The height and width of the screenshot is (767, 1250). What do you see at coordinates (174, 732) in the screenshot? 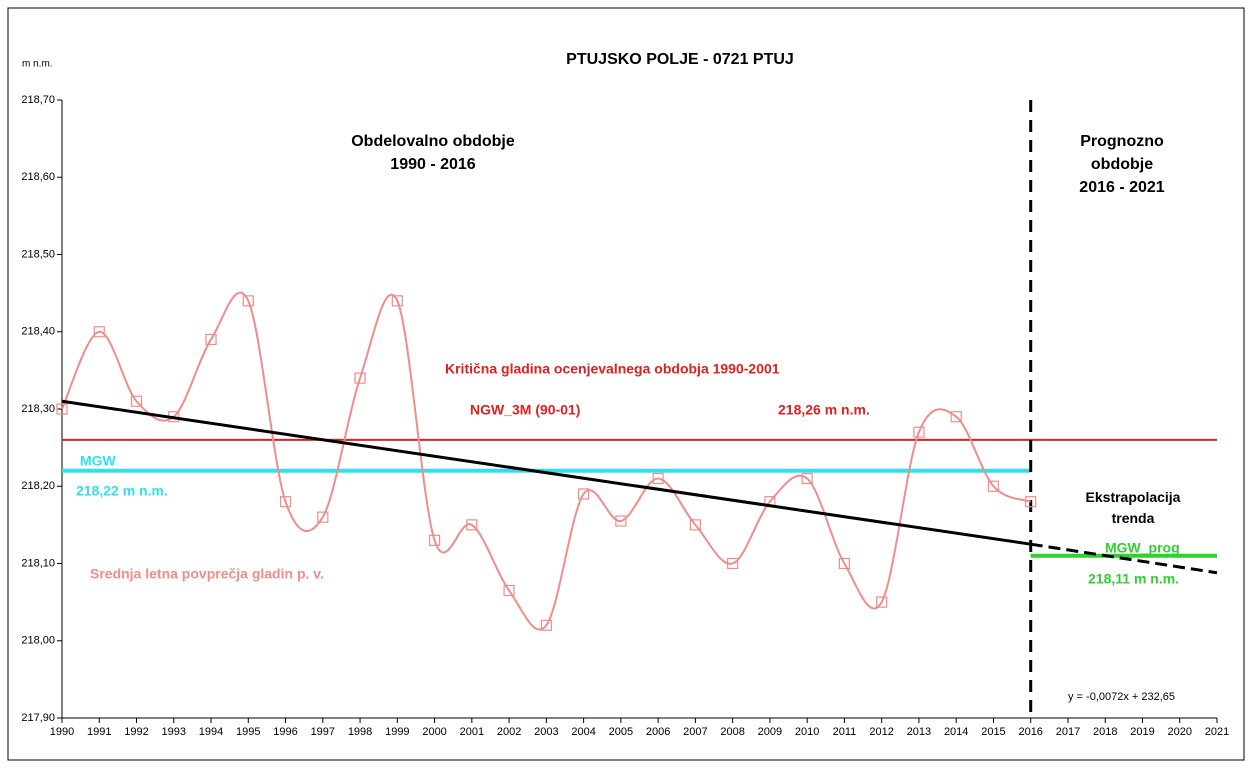
I see `x-tick-label: 1993` at bounding box center [174, 732].